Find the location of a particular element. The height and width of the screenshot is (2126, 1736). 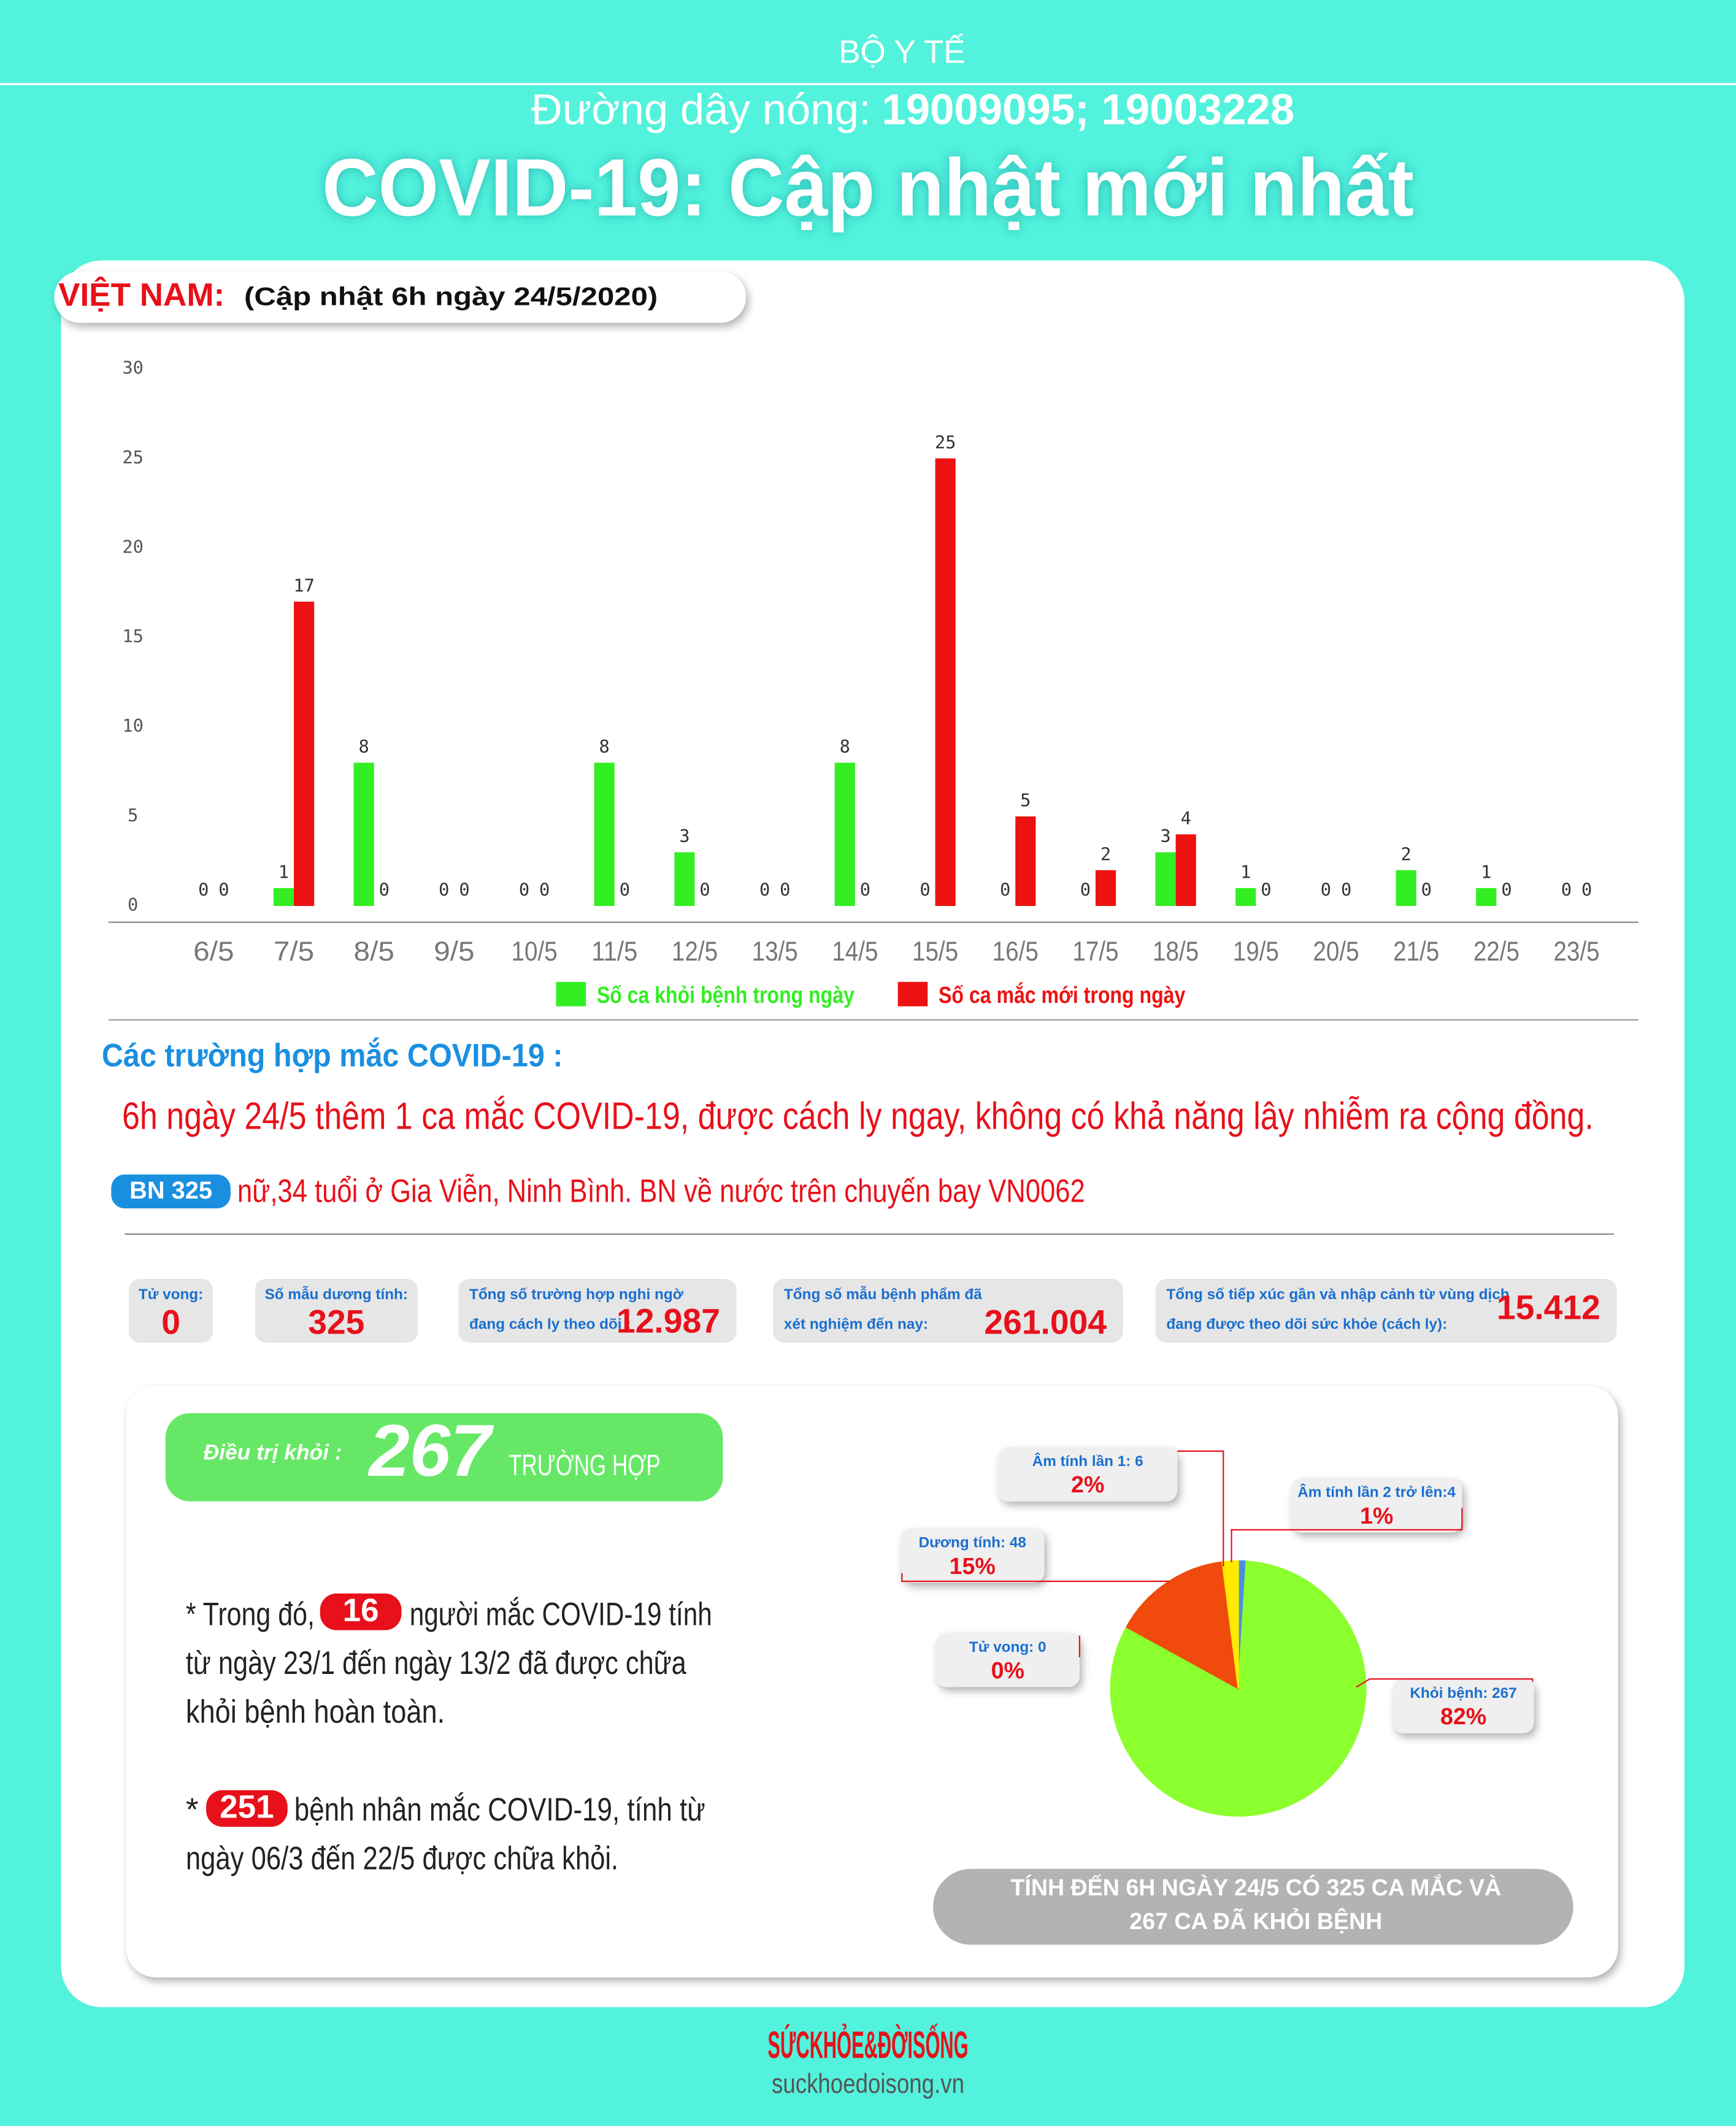

x-tick-label: 23/5 is located at coordinates (1577, 952).